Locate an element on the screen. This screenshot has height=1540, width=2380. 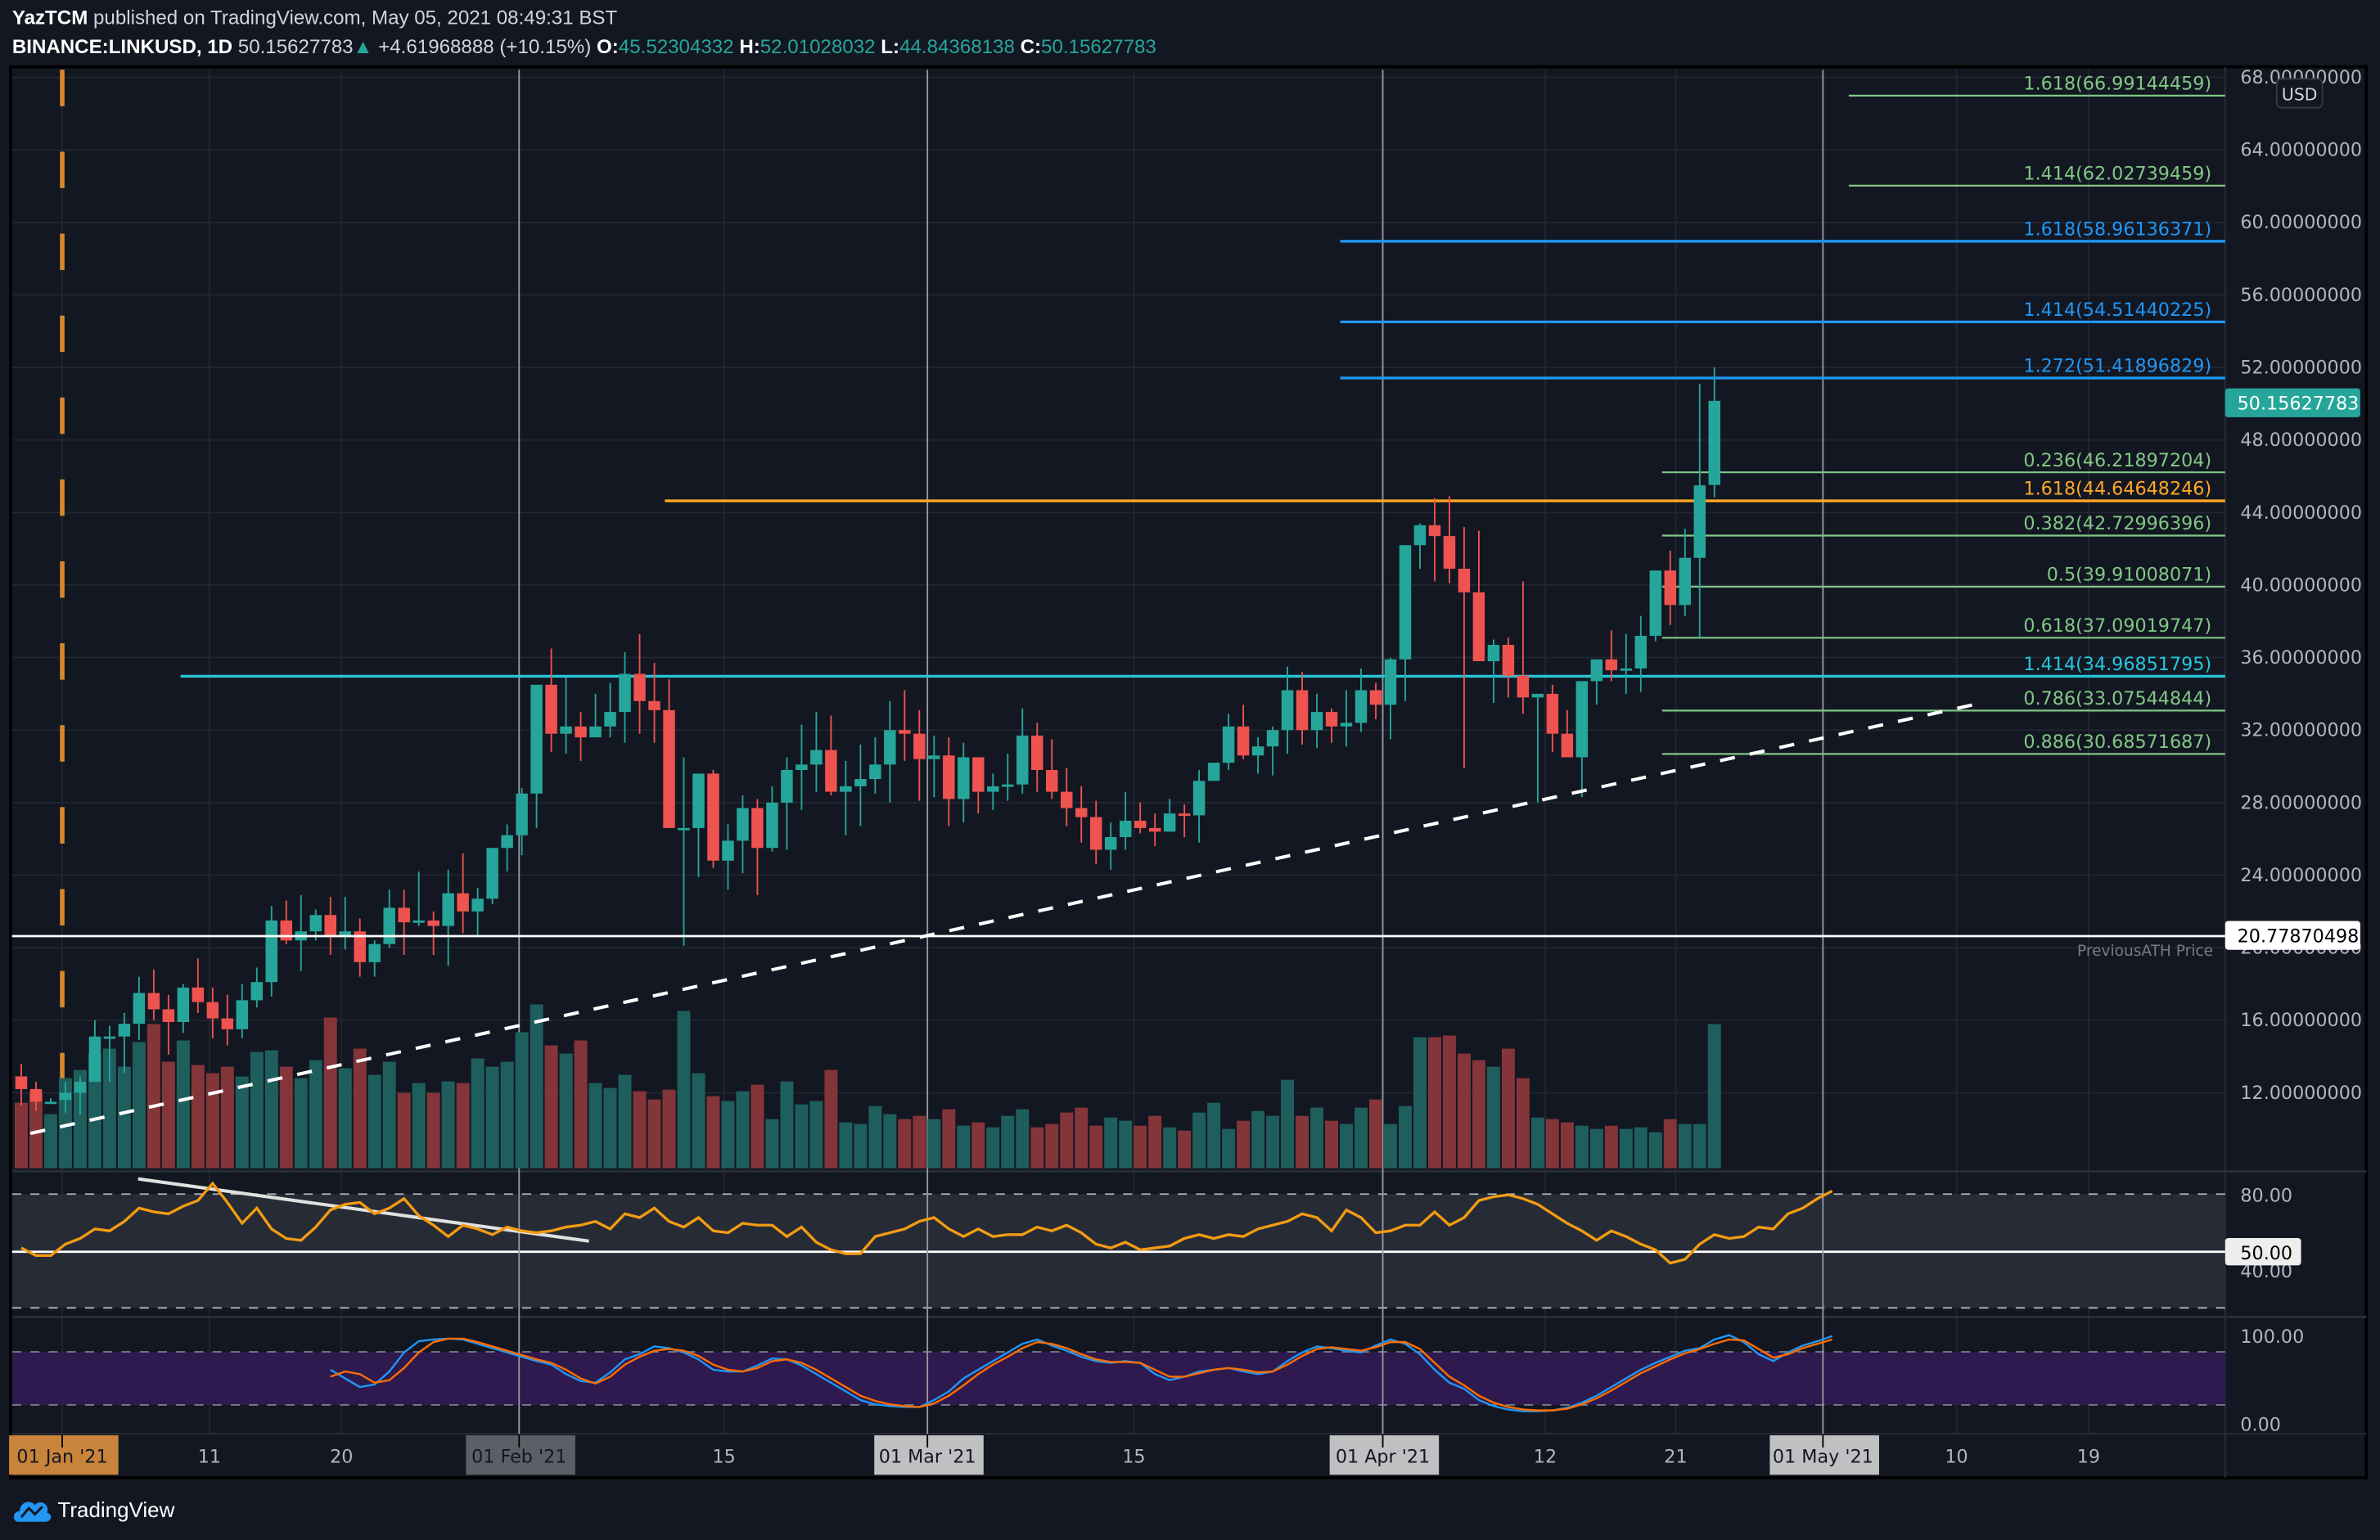
symbol-name: BINANCE:LINKUSD, 1D is located at coordinates (122, 46).